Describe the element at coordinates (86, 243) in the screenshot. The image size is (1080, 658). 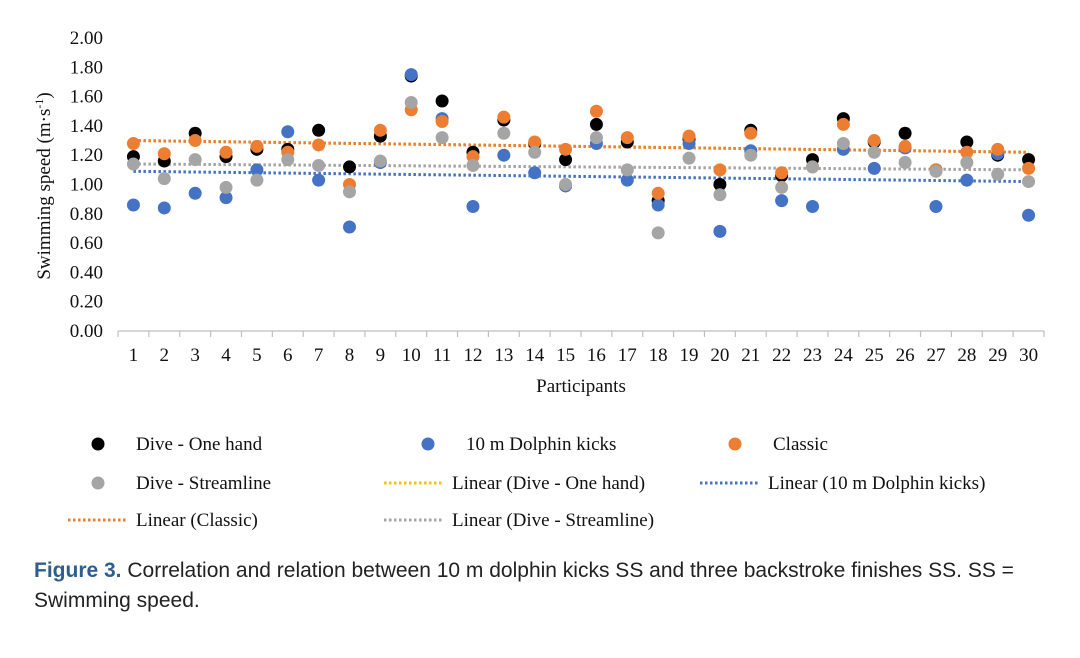
I see `y-tick-label: 0.60` at that location.